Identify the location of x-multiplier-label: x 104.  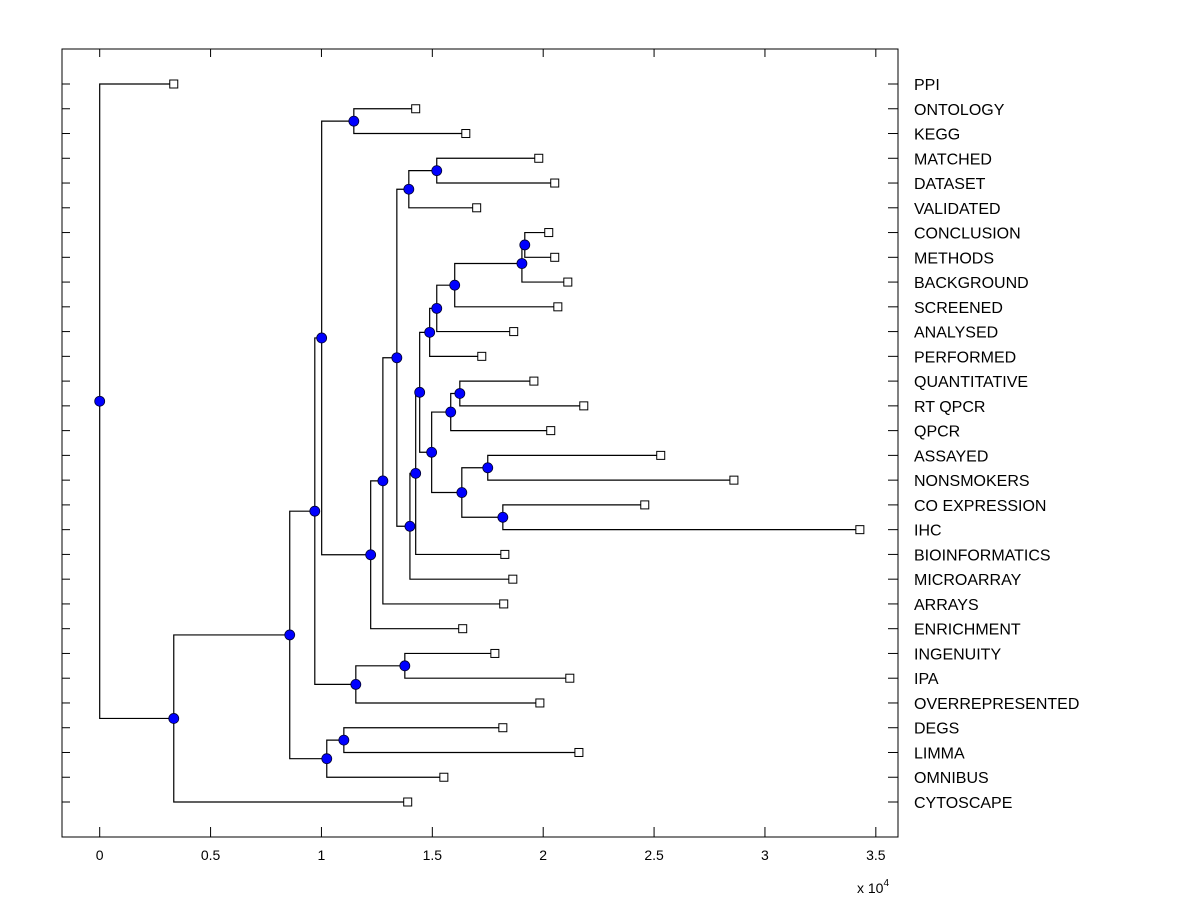
(873, 887).